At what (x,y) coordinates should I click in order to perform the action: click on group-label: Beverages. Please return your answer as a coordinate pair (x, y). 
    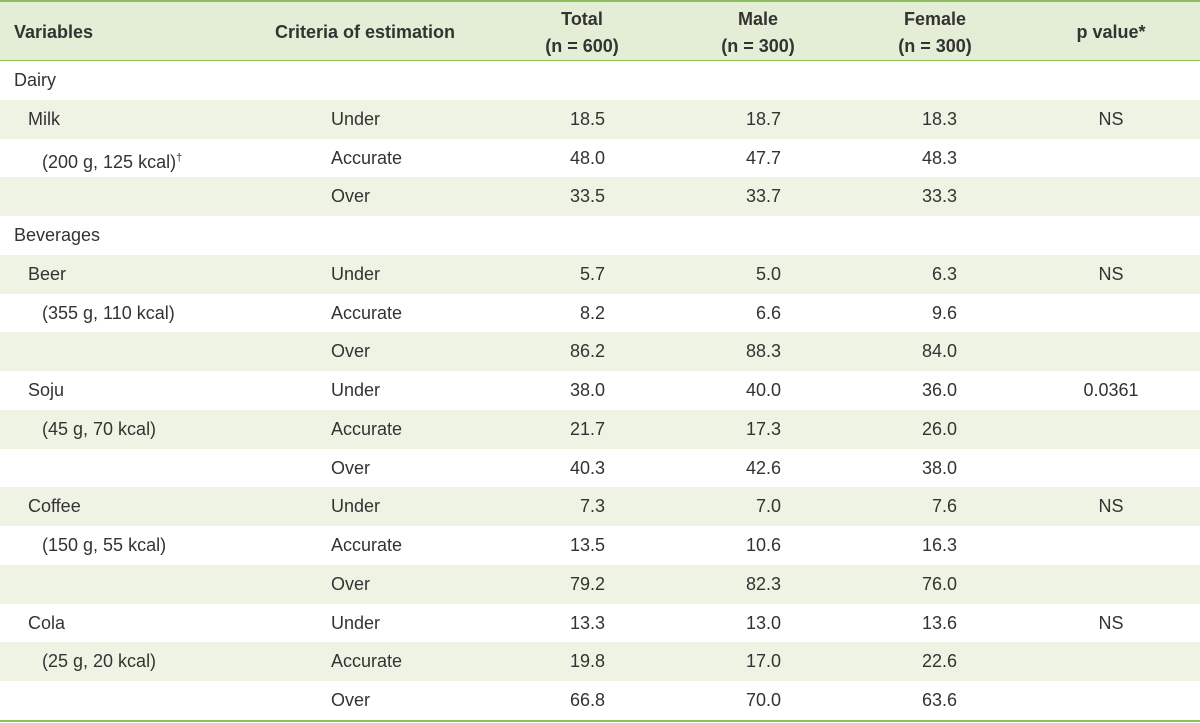
    Looking at the image, I should click on (57, 235).